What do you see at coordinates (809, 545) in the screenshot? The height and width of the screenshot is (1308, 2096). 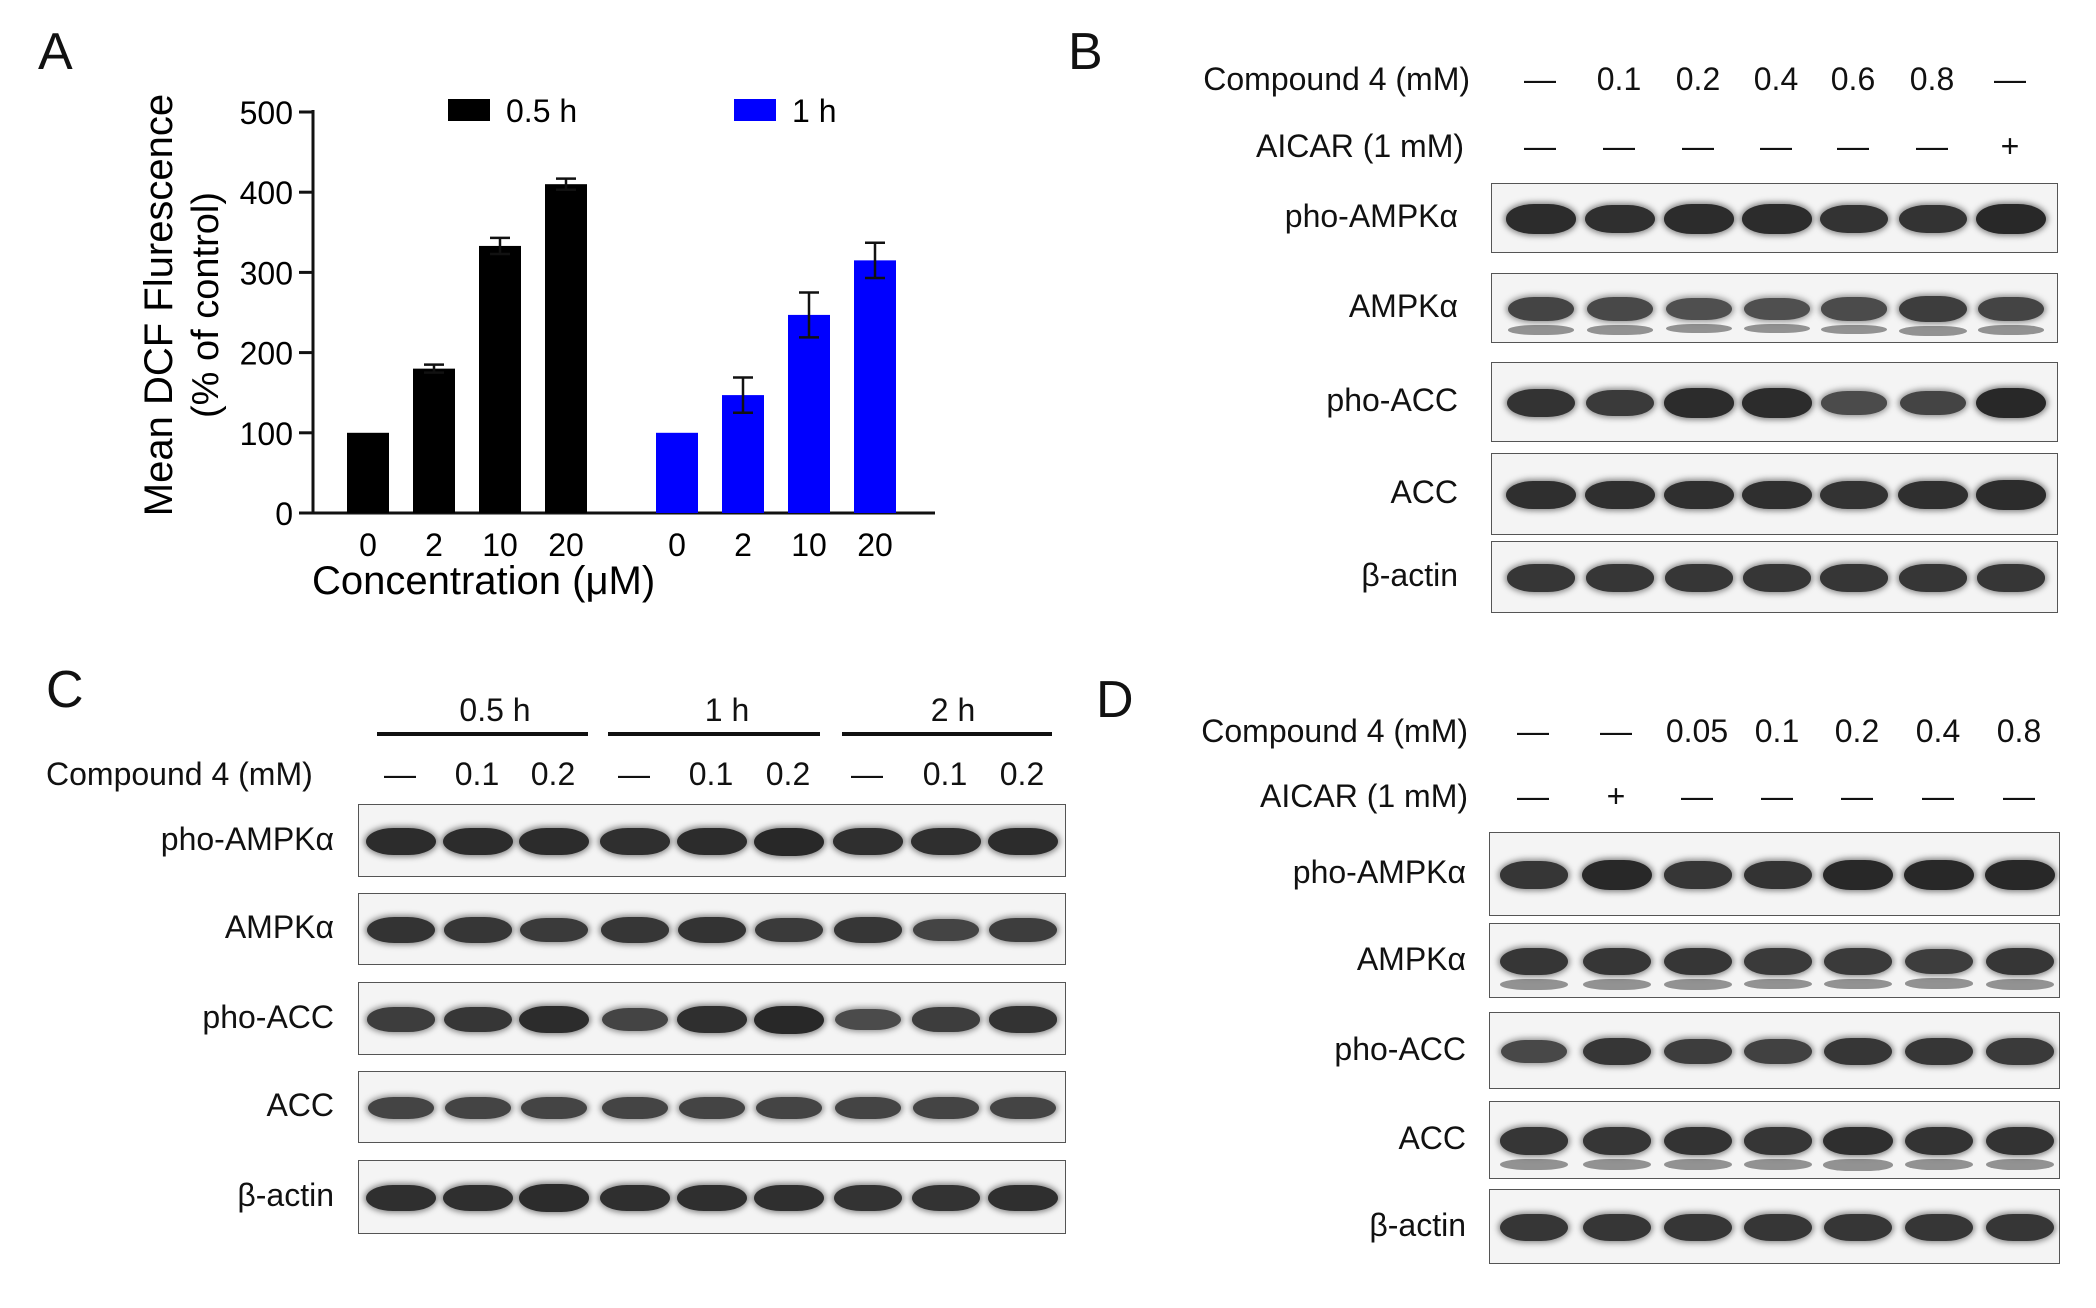 I see `x-tick-label: 10` at bounding box center [809, 545].